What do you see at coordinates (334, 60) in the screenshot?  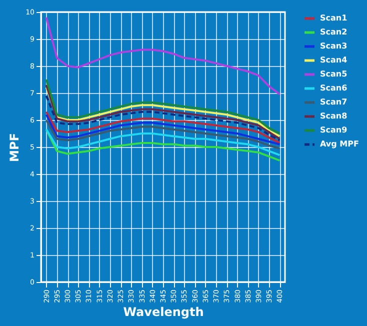 I see `legend-label: Scan4` at bounding box center [334, 60].